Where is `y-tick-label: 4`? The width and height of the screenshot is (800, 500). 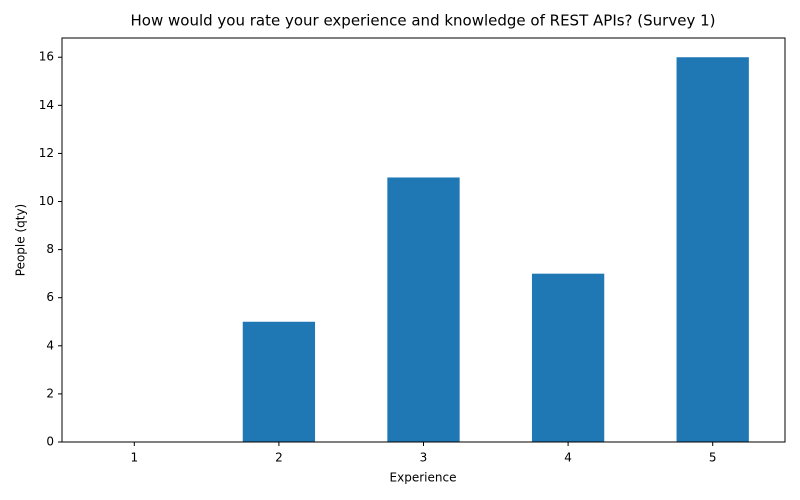 y-tick-label: 4 is located at coordinates (50, 345).